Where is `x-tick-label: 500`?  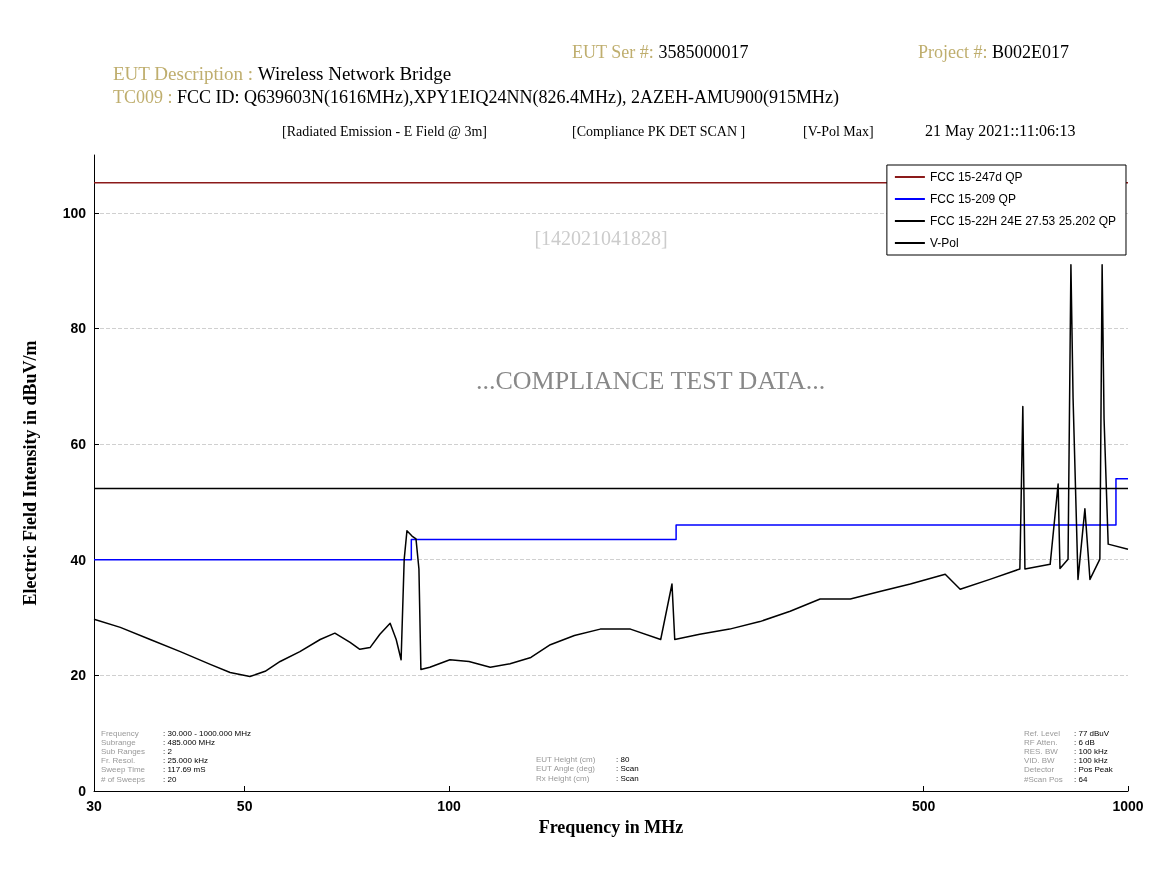 x-tick-label: 500 is located at coordinates (923, 806).